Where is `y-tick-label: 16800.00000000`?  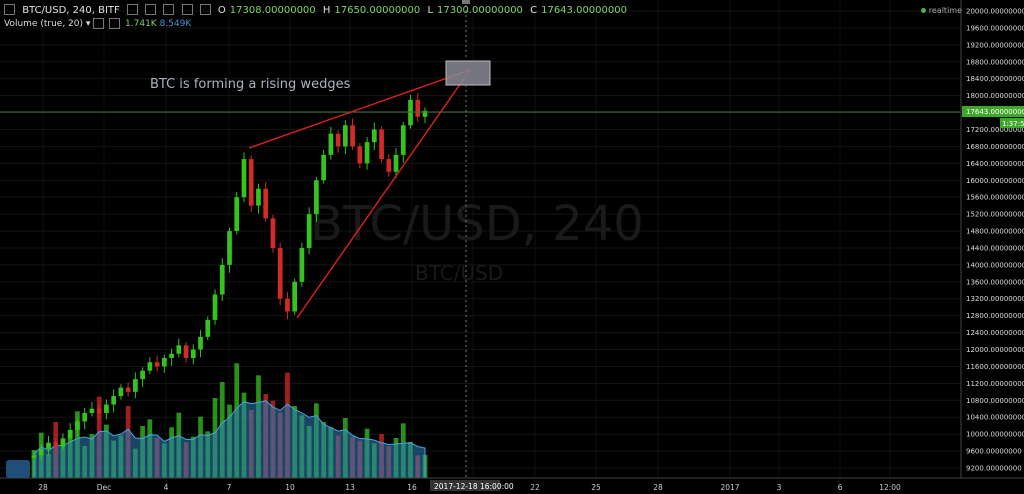
y-tick-label: 16800.00000000 is located at coordinates (995, 147).